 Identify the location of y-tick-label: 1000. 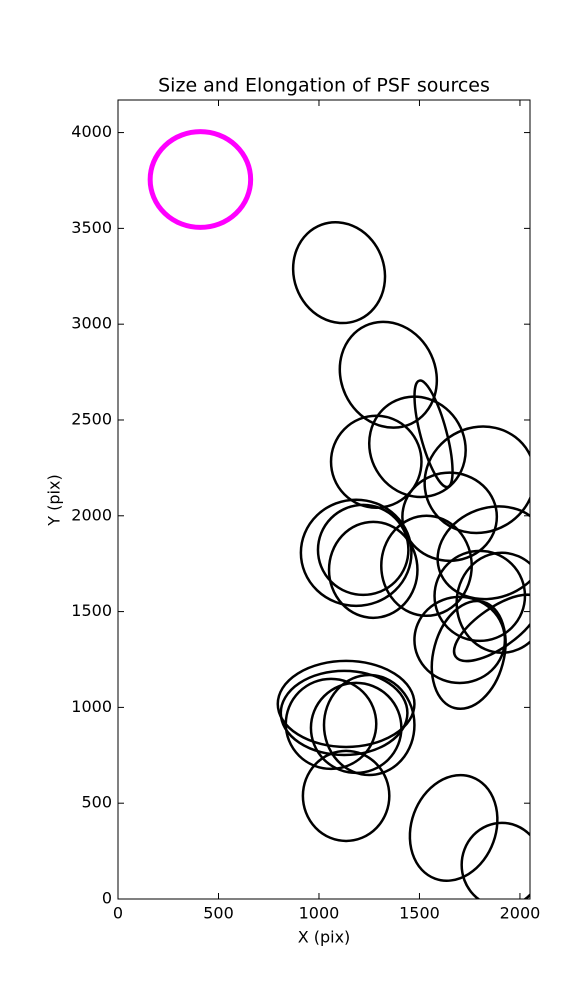
(91, 706).